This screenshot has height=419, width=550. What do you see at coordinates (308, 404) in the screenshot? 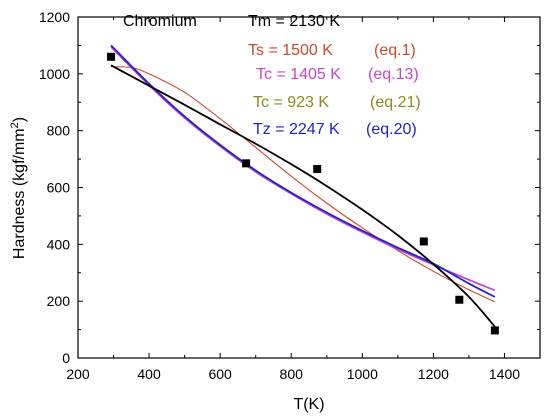
I see `x-axis-title: T(K)` at bounding box center [308, 404].